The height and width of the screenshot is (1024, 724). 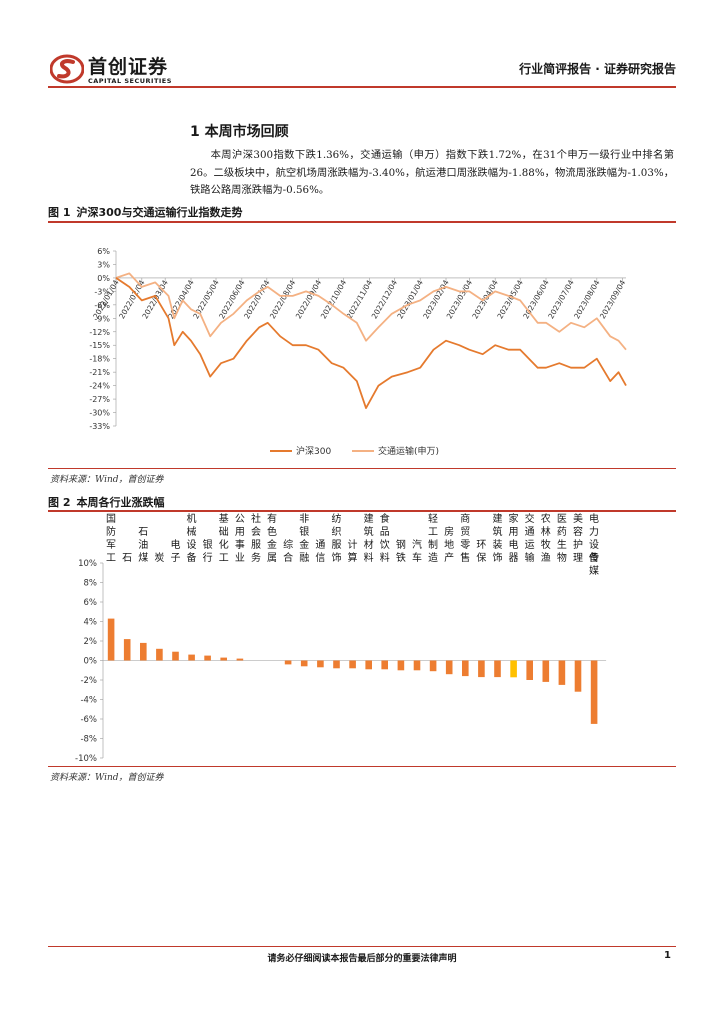 What do you see at coordinates (546, 518) in the screenshot?
I see `category-label-char: 农` at bounding box center [546, 518].